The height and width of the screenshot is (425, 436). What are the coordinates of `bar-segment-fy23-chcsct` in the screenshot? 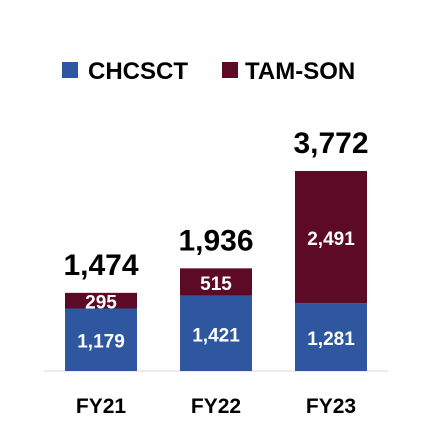 It's located at (331, 337).